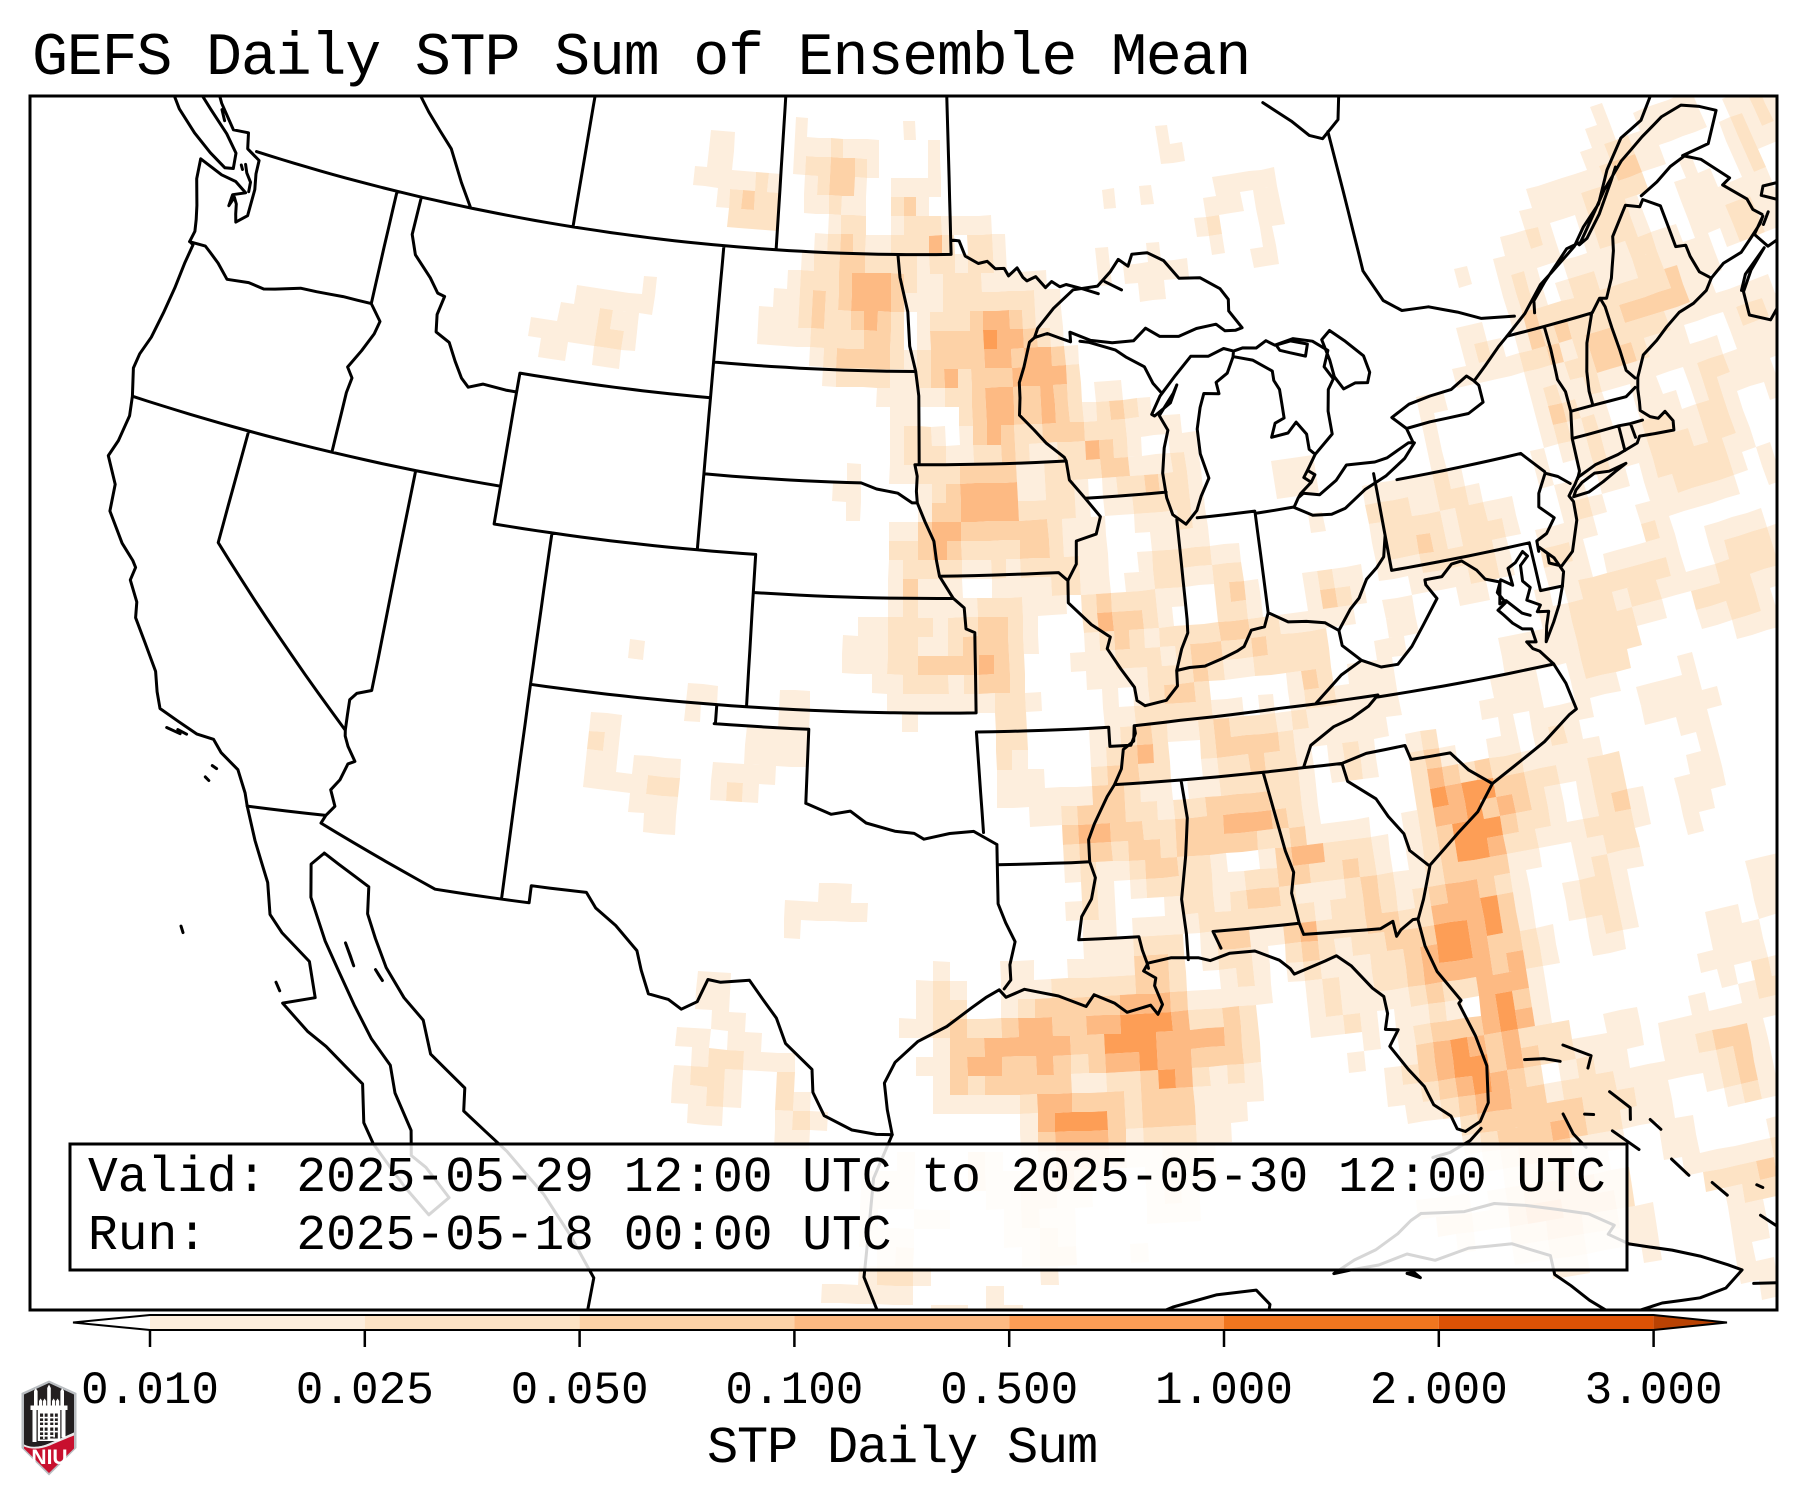  What do you see at coordinates (150, 1391) in the screenshot?
I see `svg-text: 0.010` at bounding box center [150, 1391].